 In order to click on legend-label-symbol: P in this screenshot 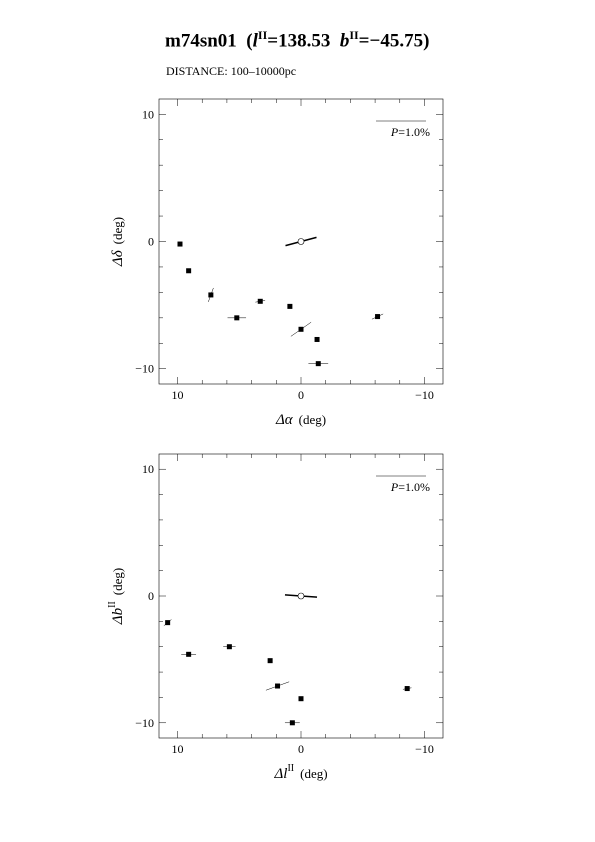, I will do `click(394, 132)`.